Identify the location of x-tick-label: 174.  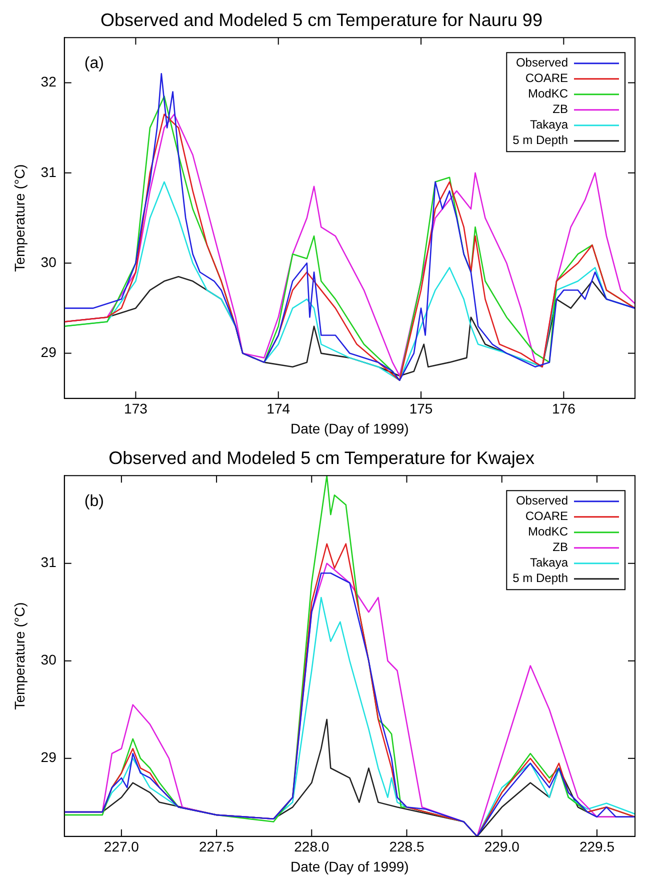
(278, 408).